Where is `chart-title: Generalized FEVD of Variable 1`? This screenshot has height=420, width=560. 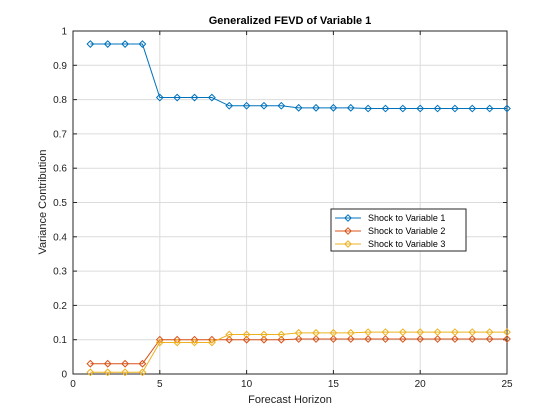
chart-title: Generalized FEVD of Variable 1 is located at coordinates (290, 21).